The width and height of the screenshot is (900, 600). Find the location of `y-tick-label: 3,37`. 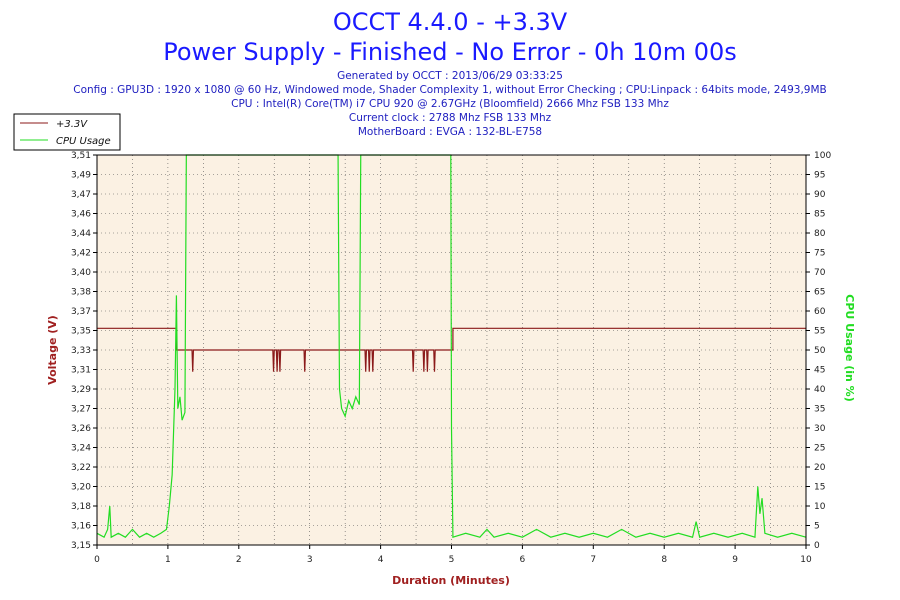

y-tick-label: 3,37 is located at coordinates (81, 312).